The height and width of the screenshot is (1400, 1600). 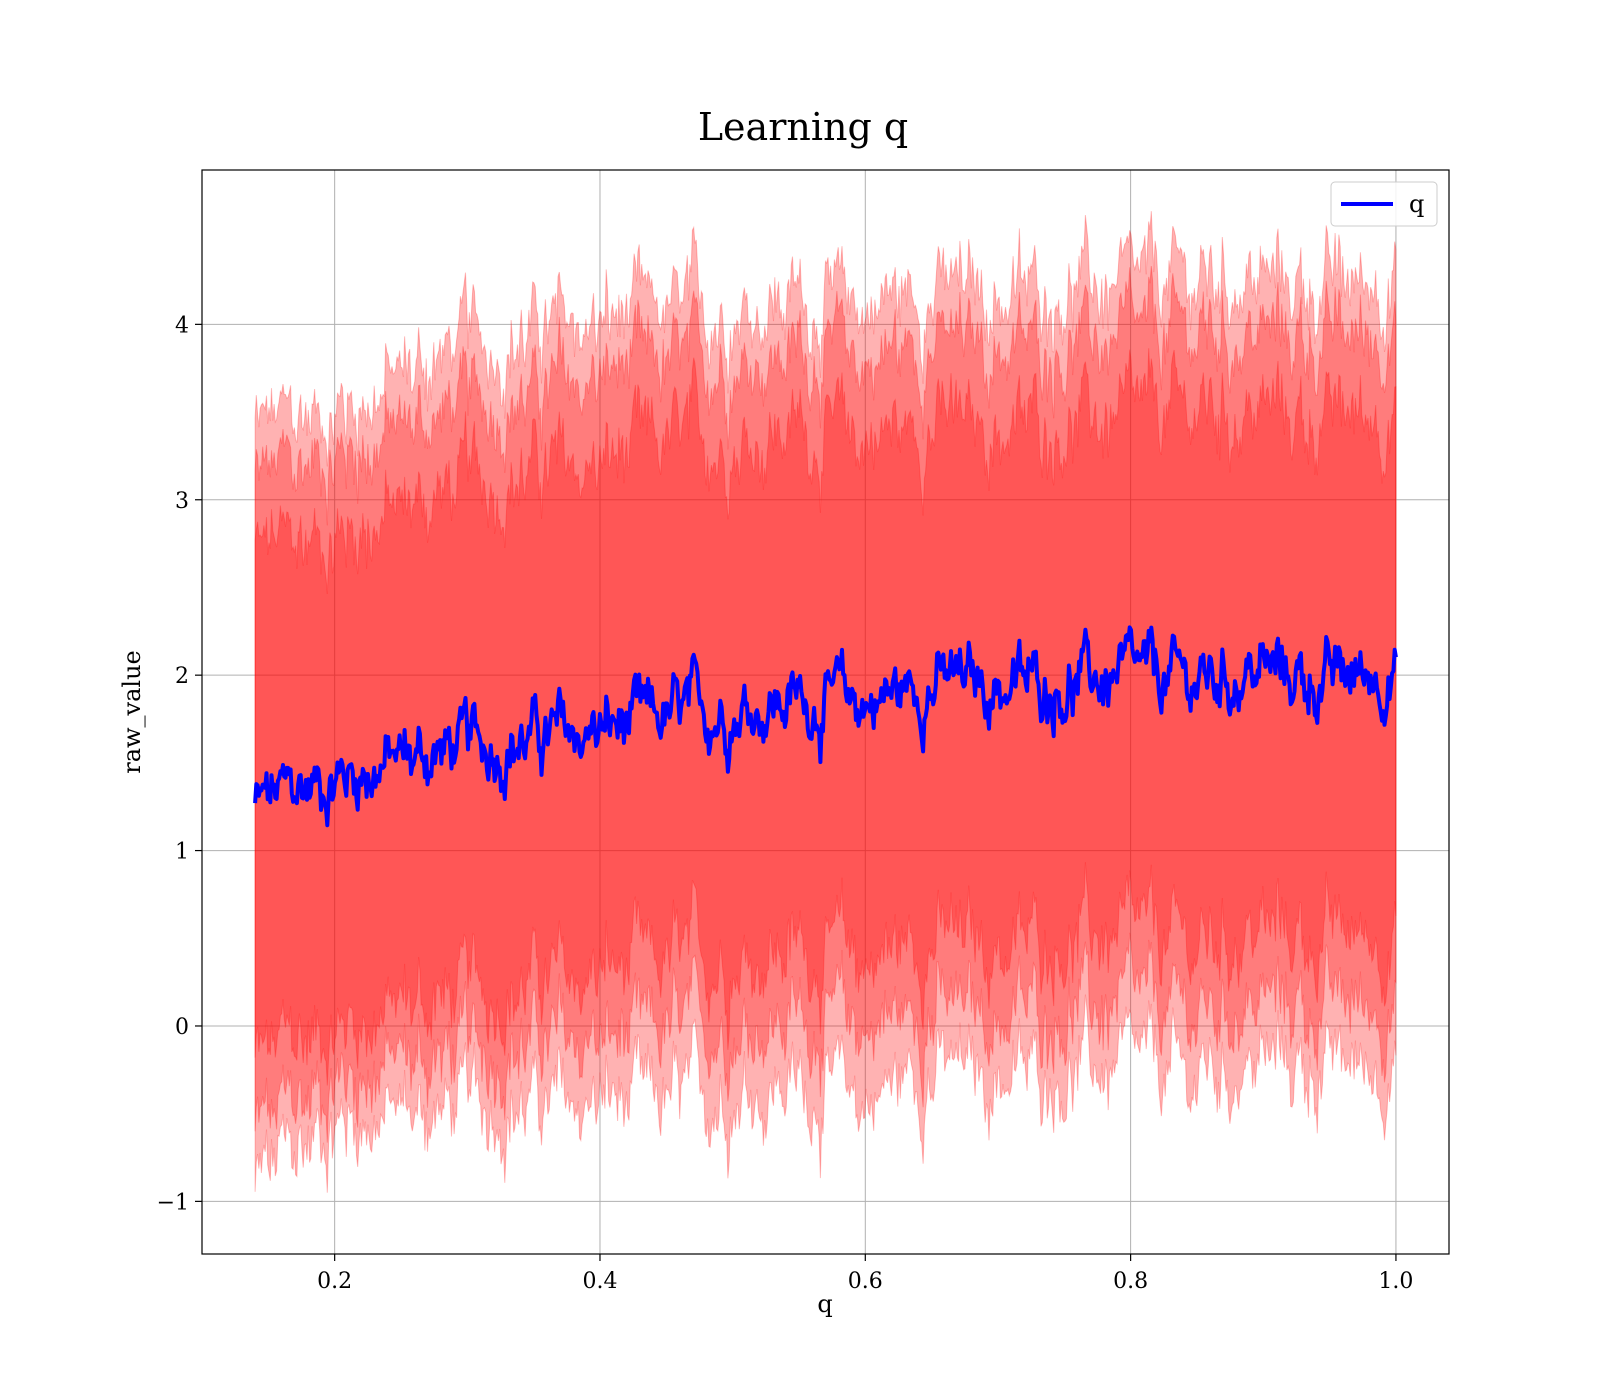 I want to click on y-tick-label: 1, so click(x=182, y=852).